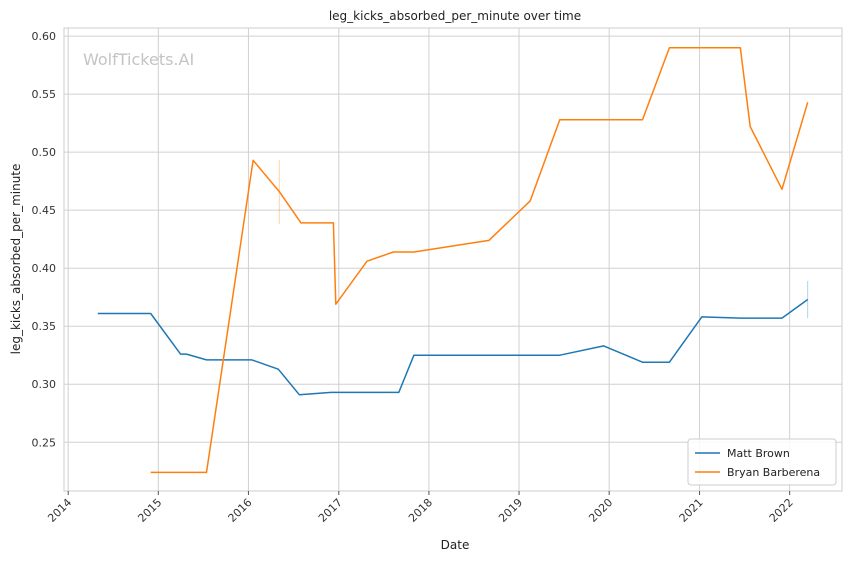 This screenshot has width=852, height=561. What do you see at coordinates (44, 239) in the screenshot?
I see `y-axis-ticks: 0.25 0.30 0.35 0.40 0.45 0.50 0.55 0.60` at bounding box center [44, 239].